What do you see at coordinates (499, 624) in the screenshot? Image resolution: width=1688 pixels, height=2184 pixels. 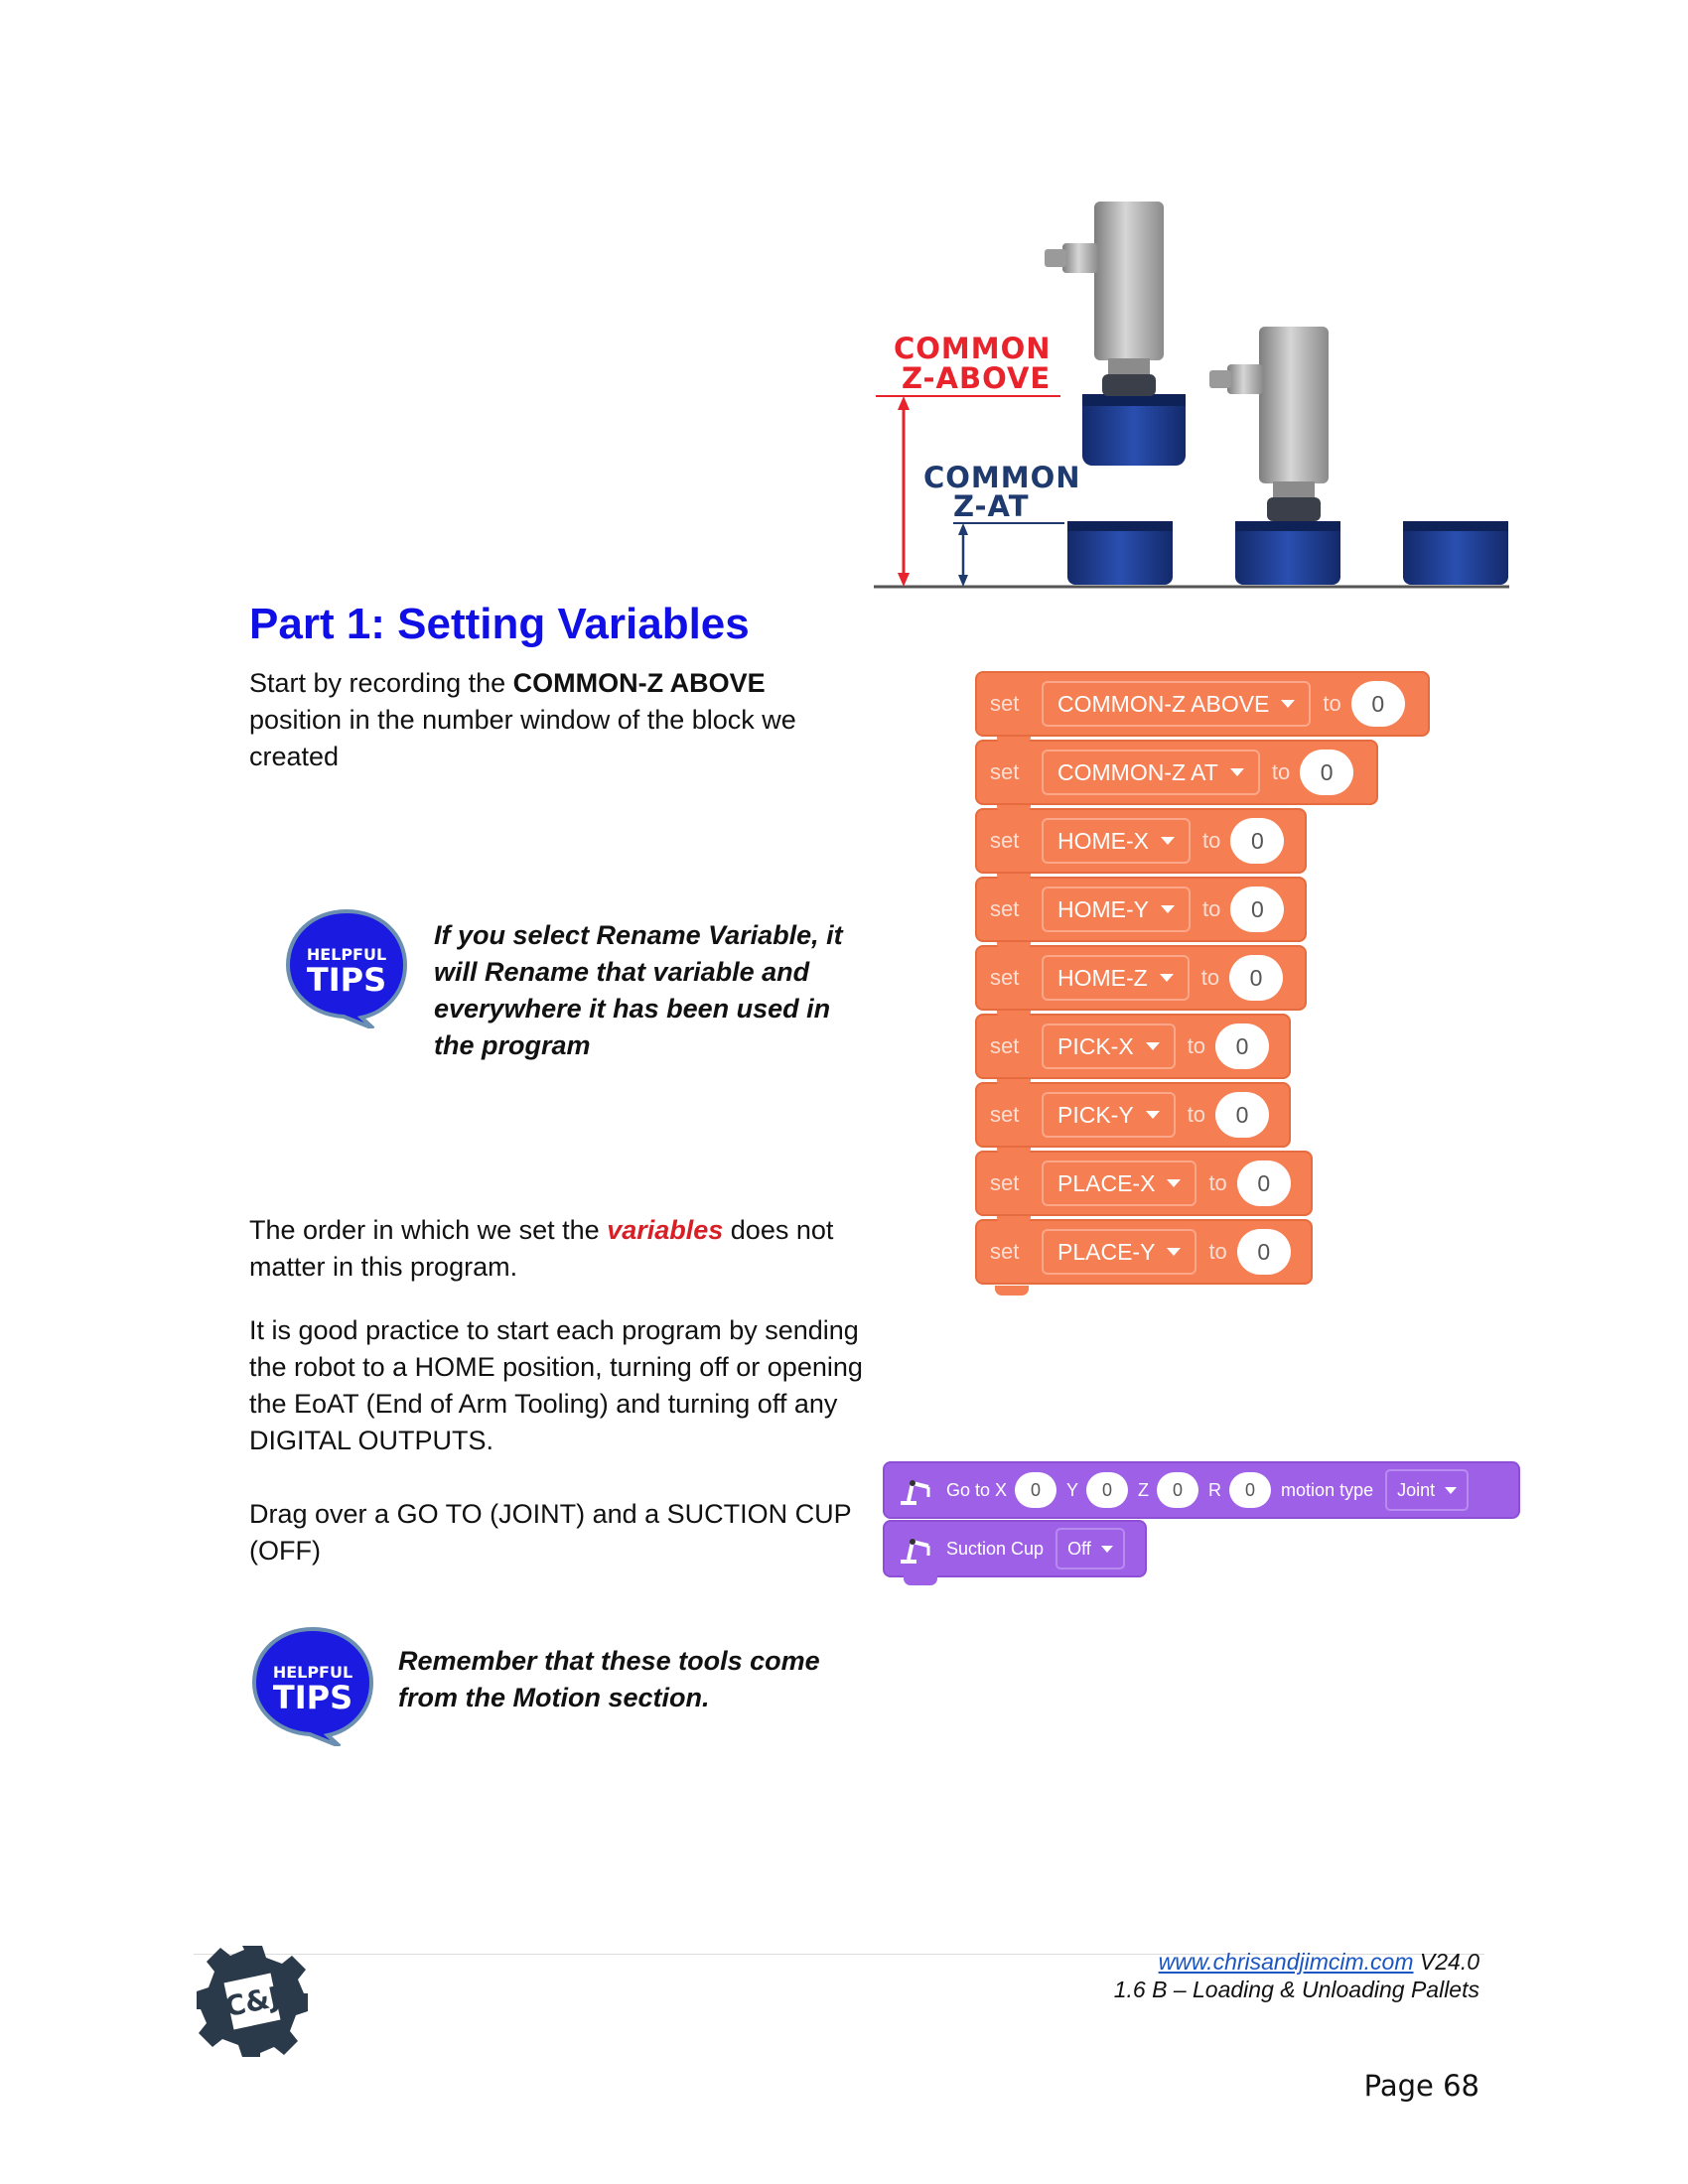 I see `section-title: Part 1: Setting Variables` at bounding box center [499, 624].